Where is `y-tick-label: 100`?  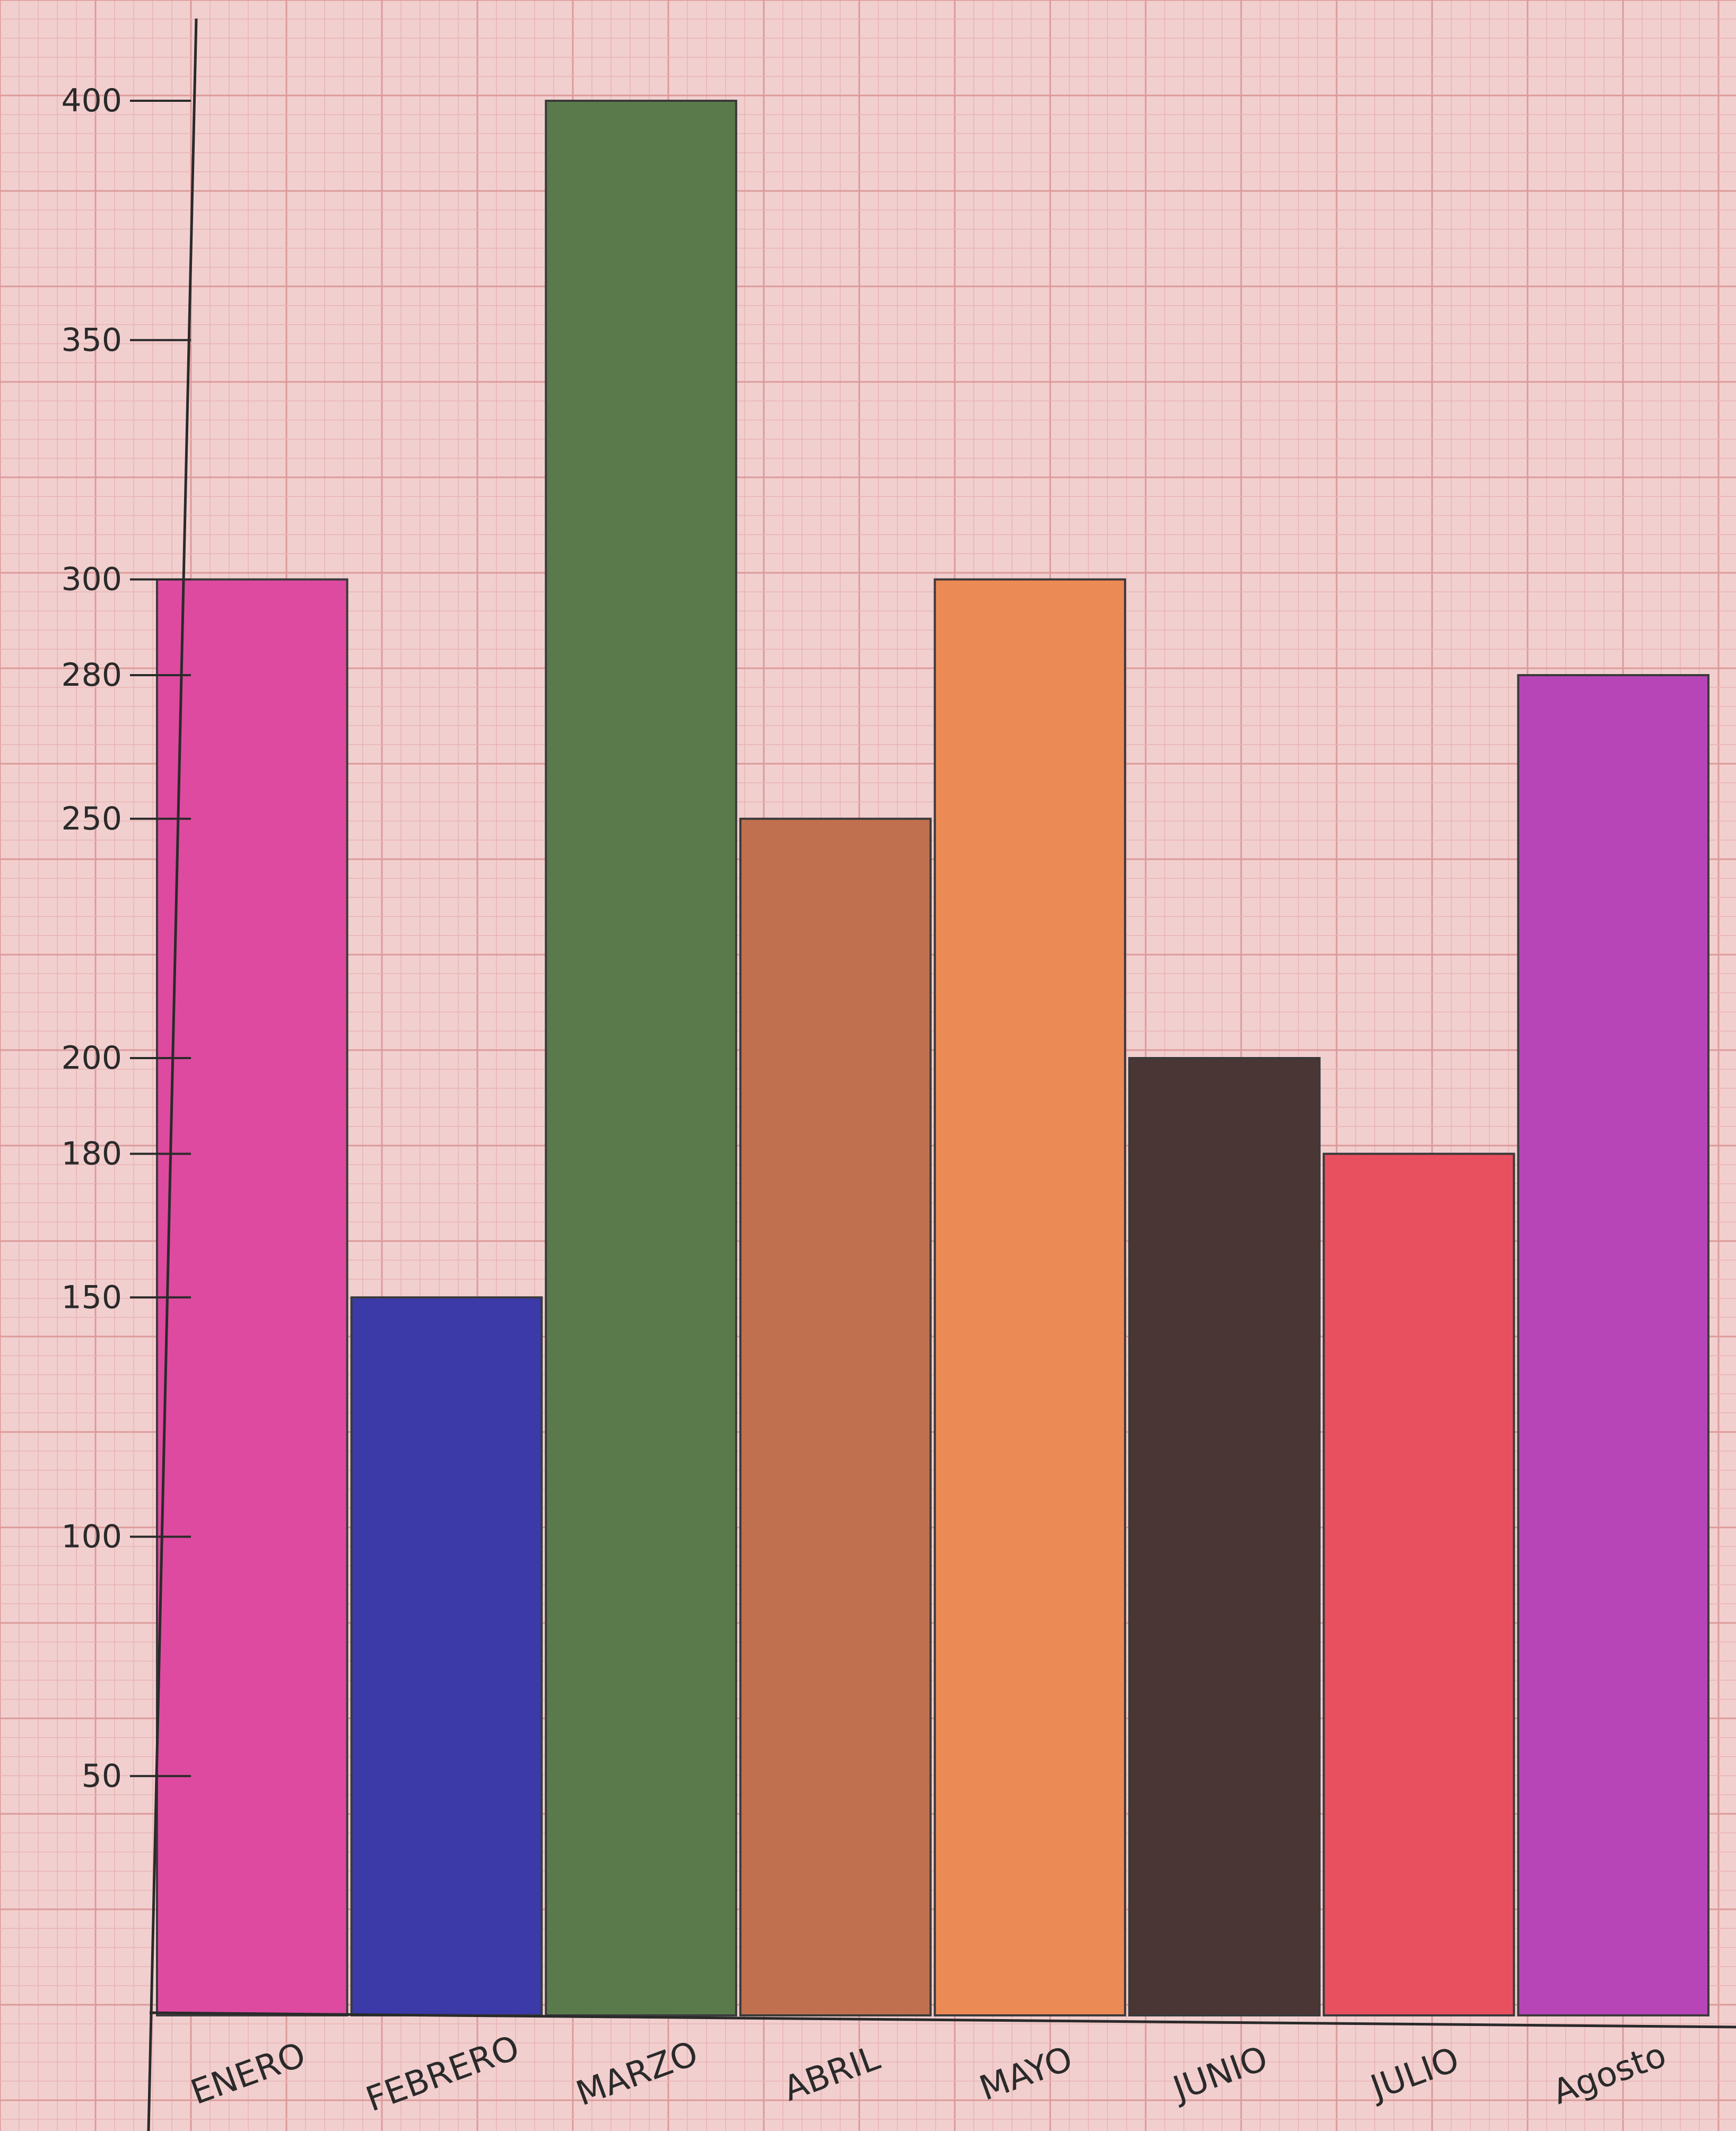 y-tick-label: 100 is located at coordinates (91, 1537).